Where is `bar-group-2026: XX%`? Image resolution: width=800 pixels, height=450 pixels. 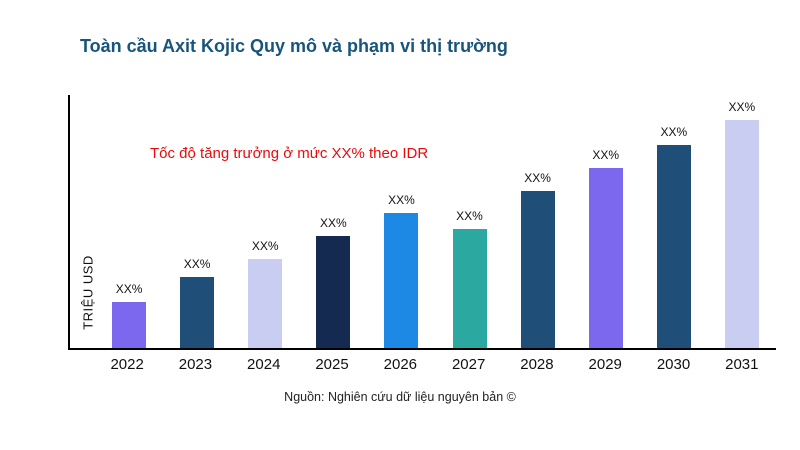
bar-group-2026: XX% is located at coordinates (401, 270).